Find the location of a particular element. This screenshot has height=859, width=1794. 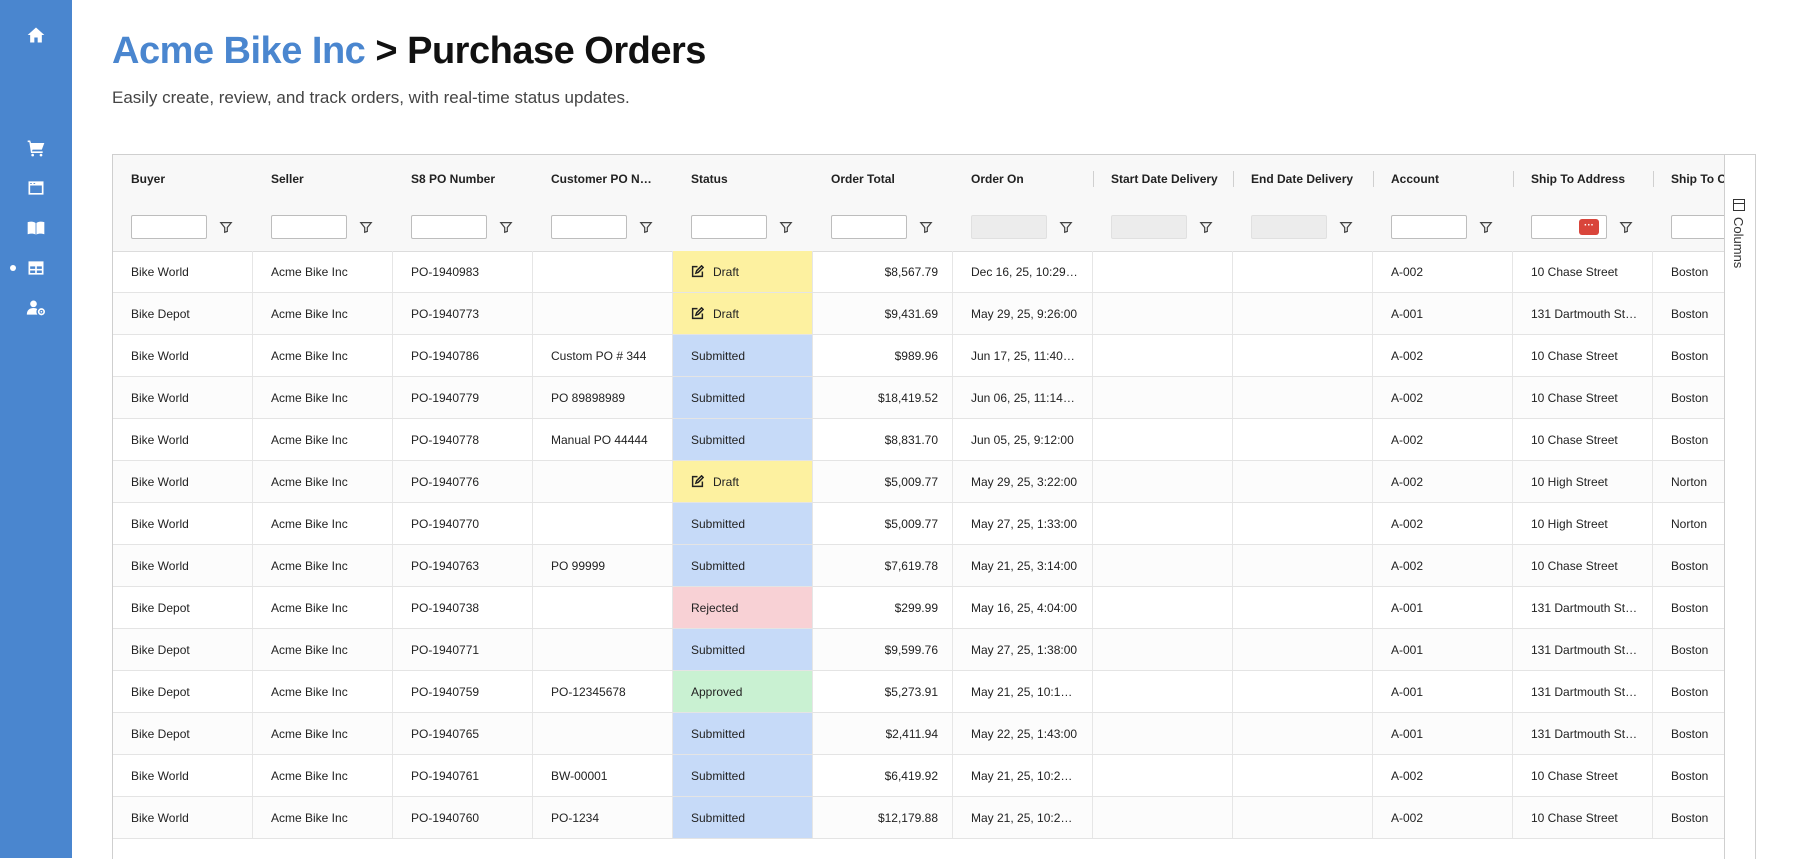

cell-buyer: Bike Depot is located at coordinates (183, 733).